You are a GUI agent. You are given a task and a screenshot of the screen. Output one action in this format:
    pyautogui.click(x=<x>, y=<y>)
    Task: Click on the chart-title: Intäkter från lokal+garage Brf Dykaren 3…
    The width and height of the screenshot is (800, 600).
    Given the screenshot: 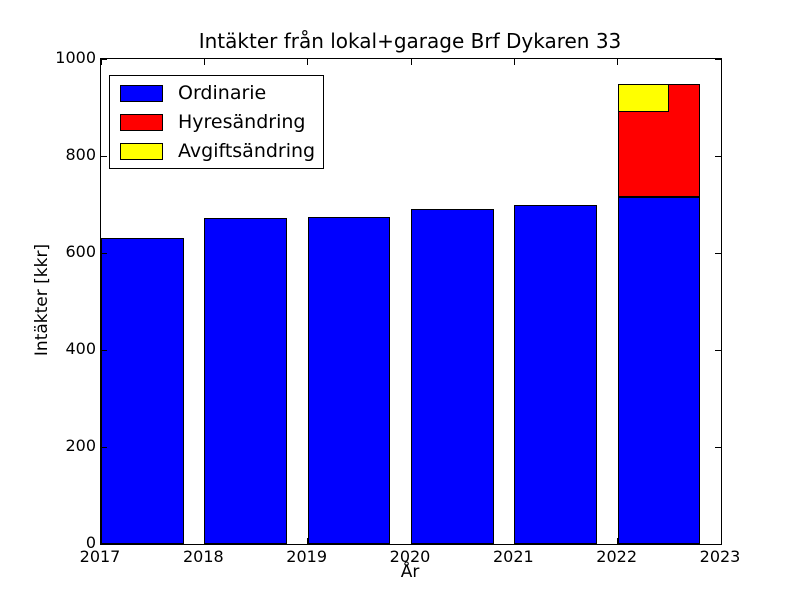 What is the action you would take?
    pyautogui.click(x=410, y=41)
    